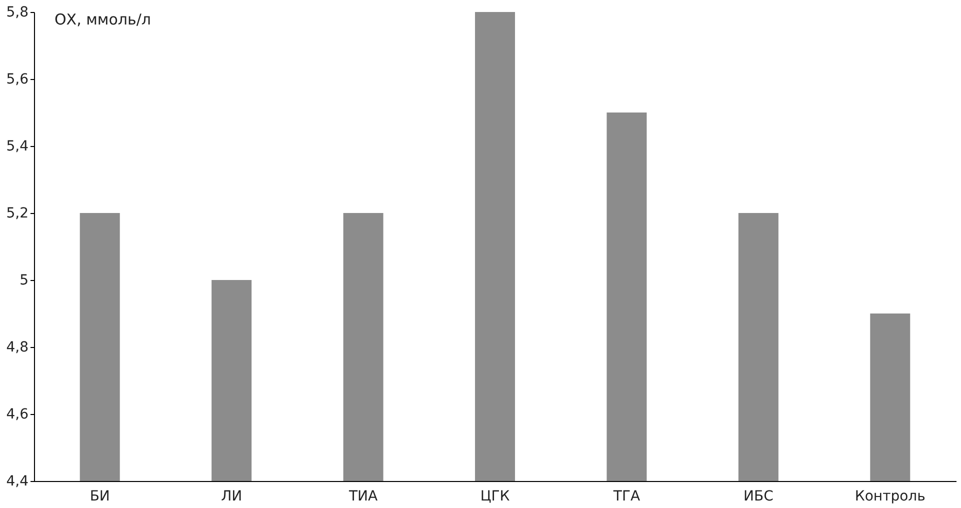  I want to click on x-tick-label: ЦГК, so click(495, 496).